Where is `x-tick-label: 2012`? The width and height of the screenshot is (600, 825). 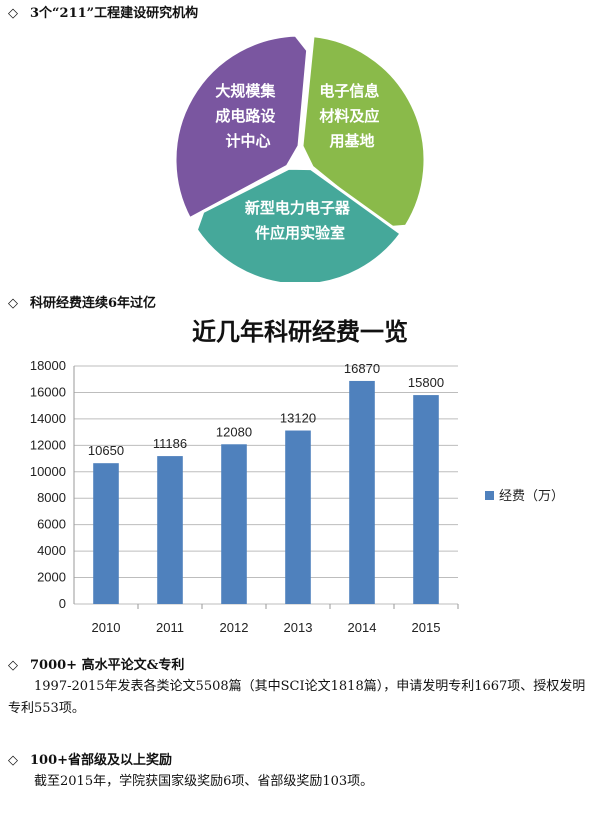
x-tick-label: 2012 is located at coordinates (234, 627).